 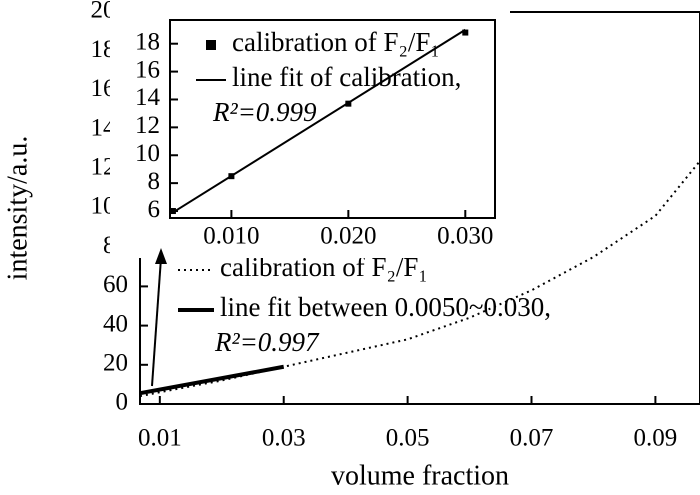 I want to click on x-axis-label: volume fraction, so click(x=420, y=475).